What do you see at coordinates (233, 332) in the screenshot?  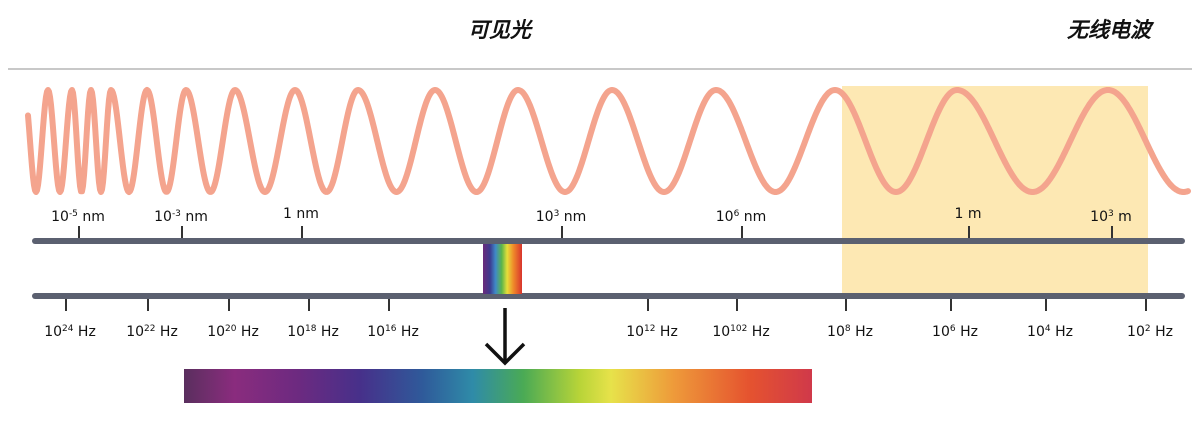 I see `frequency-label: 1020 Hz` at bounding box center [233, 332].